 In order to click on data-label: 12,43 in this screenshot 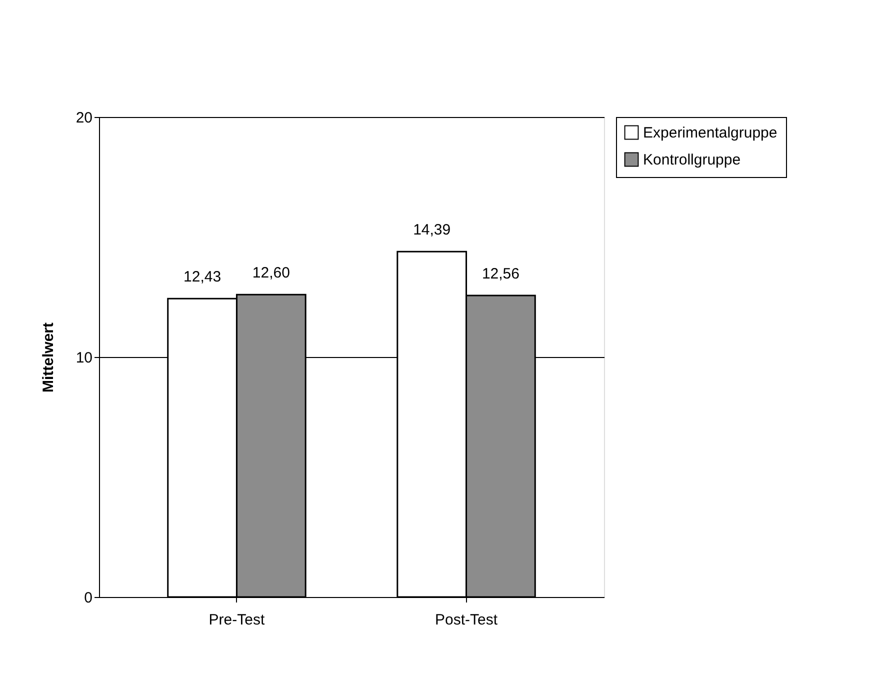, I will do `click(203, 277)`.